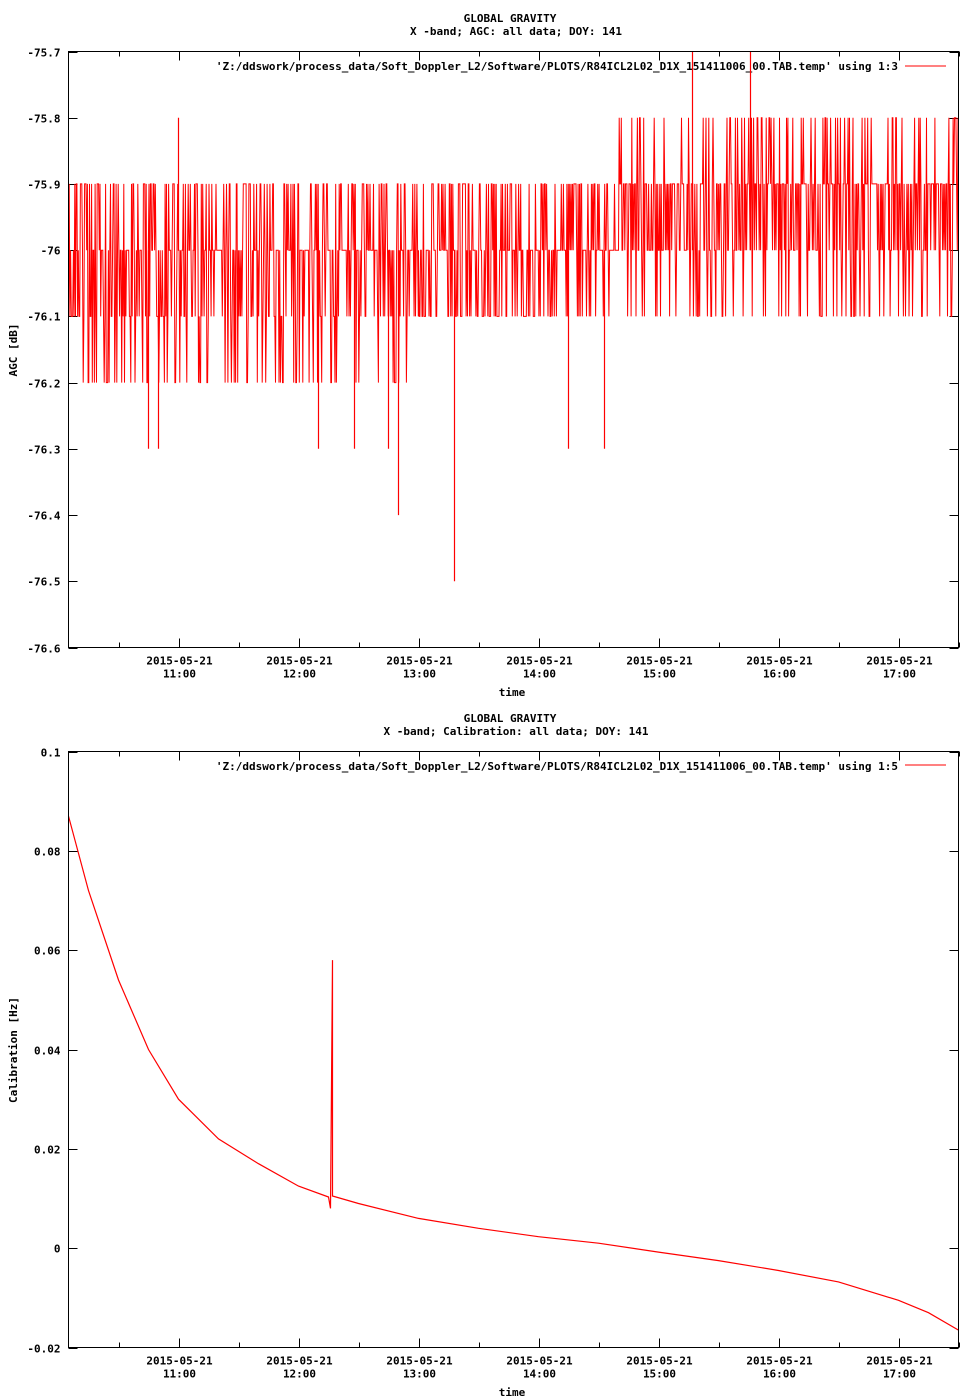 This screenshot has height=1400, width=980. What do you see at coordinates (47, 951) in the screenshot?
I see `calibration-y-tick-label: 0.06` at bounding box center [47, 951].